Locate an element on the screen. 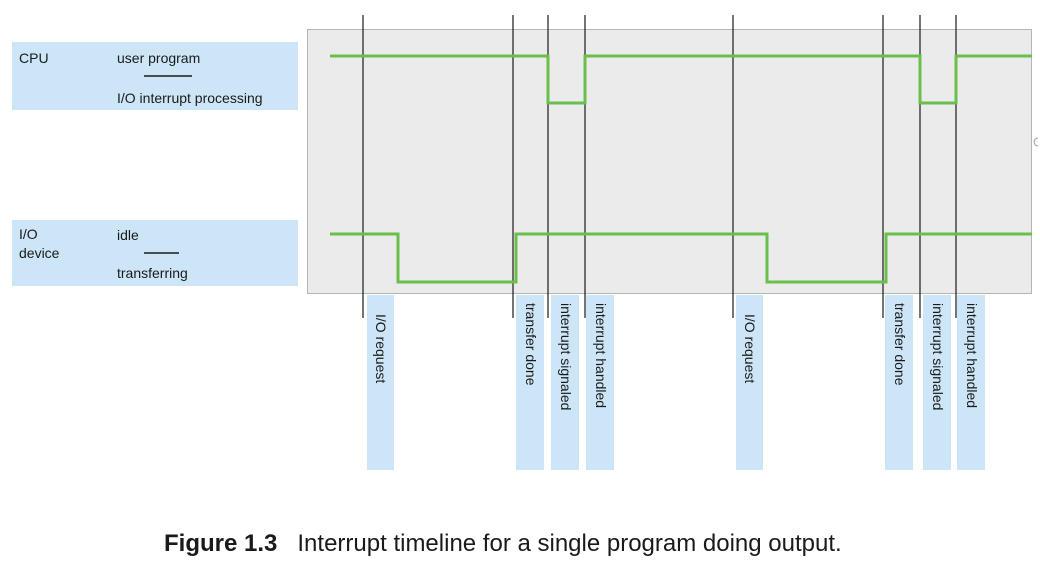  event-label-interrupt-signaled-2: interrupt signaled is located at coordinates (938, 357).